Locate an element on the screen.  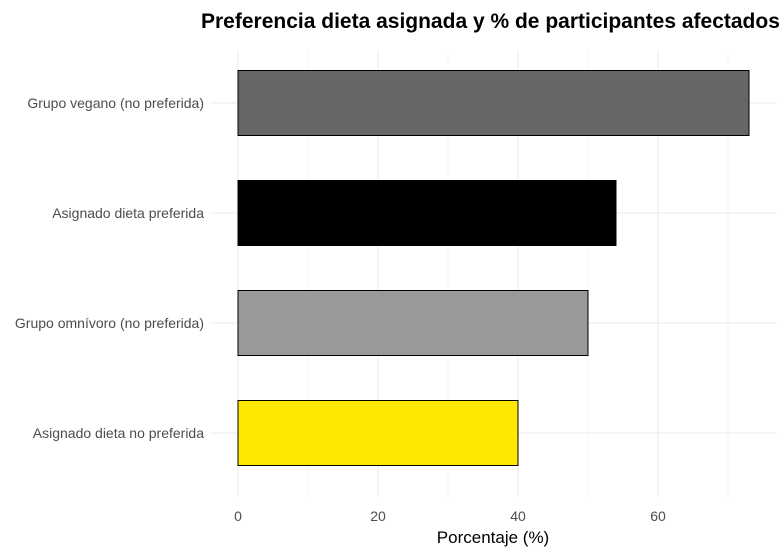
x-tick-label: 20 is located at coordinates (378, 516).